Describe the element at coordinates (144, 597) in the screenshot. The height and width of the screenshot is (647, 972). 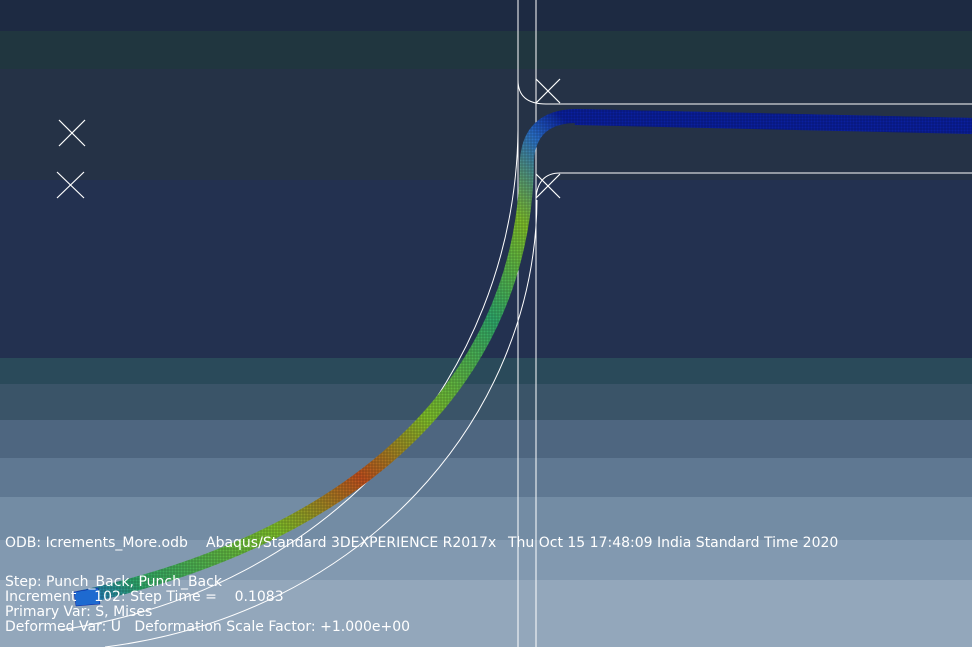
I see `increment-label: Increment 102: Step Time = 0.1083` at that location.